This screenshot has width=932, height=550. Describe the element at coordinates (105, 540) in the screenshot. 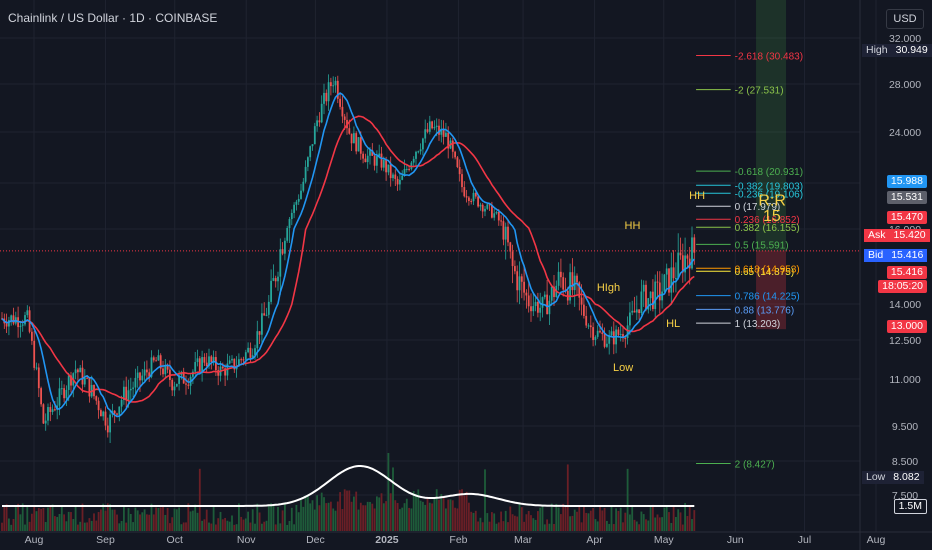

I see `x-tick-label: Sep` at that location.